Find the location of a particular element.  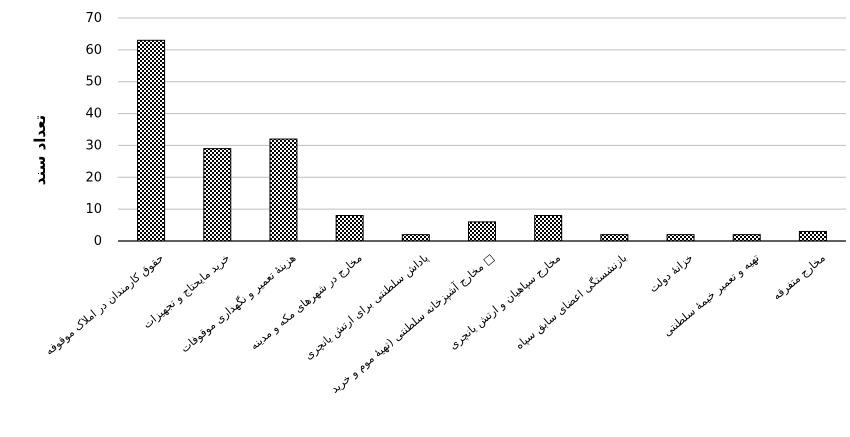

y-tick-label: 70 is located at coordinates (93, 18).